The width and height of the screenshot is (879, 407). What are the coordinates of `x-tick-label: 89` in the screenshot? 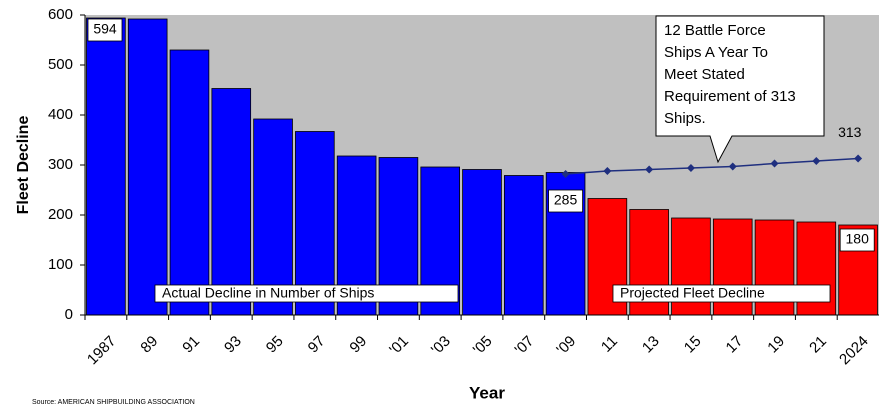 It's located at (149, 345).